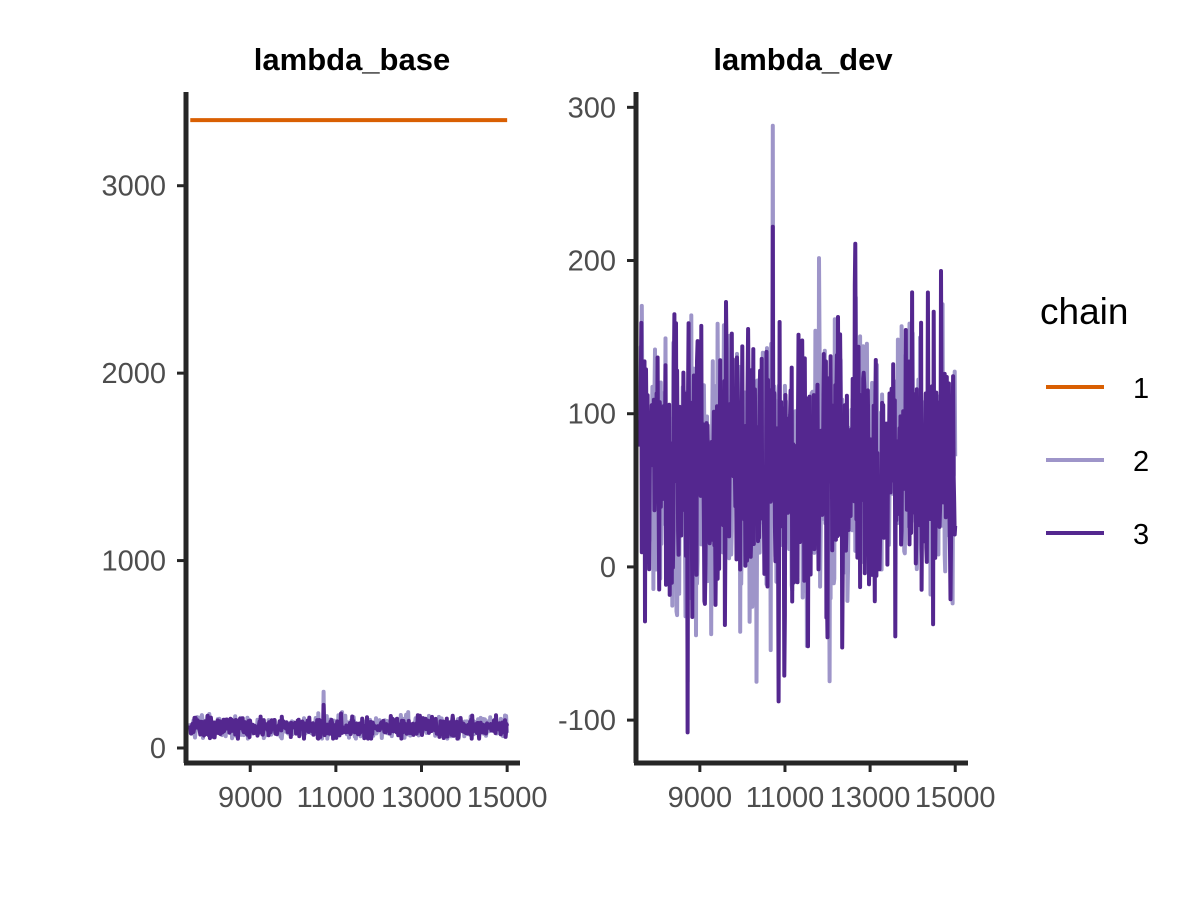  Describe the element at coordinates (592, 415) in the screenshot. I see `y-tick-label: 100` at that location.